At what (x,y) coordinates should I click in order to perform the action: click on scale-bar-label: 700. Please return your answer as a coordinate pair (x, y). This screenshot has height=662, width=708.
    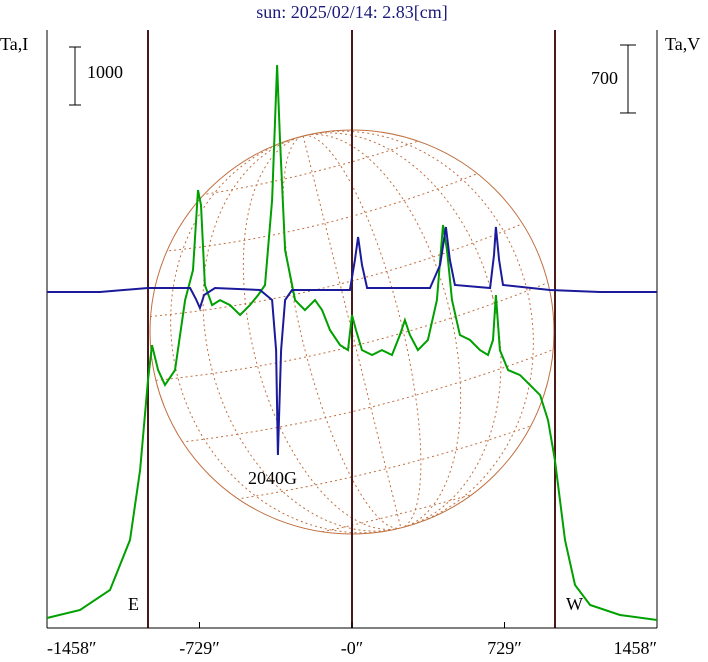
    Looking at the image, I should click on (604, 78).